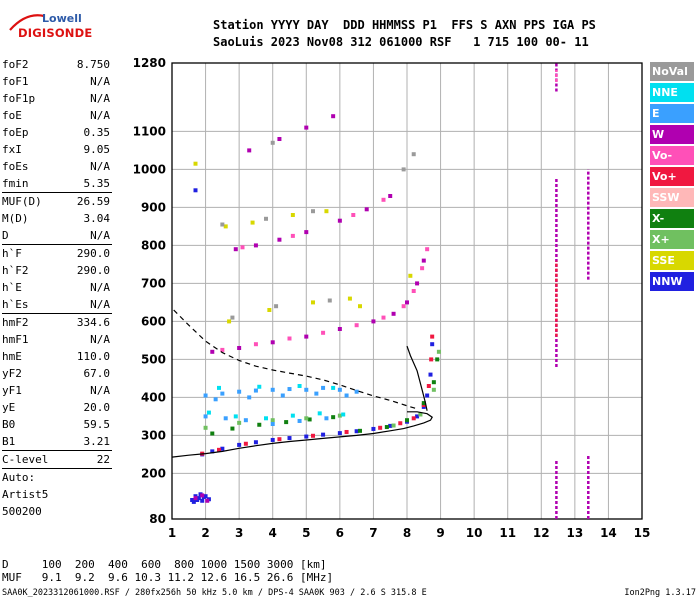 The height and width of the screenshot is (600, 700). Describe the element at coordinates (97, 183) in the screenshot. I see `param-value: 5.35` at that location.